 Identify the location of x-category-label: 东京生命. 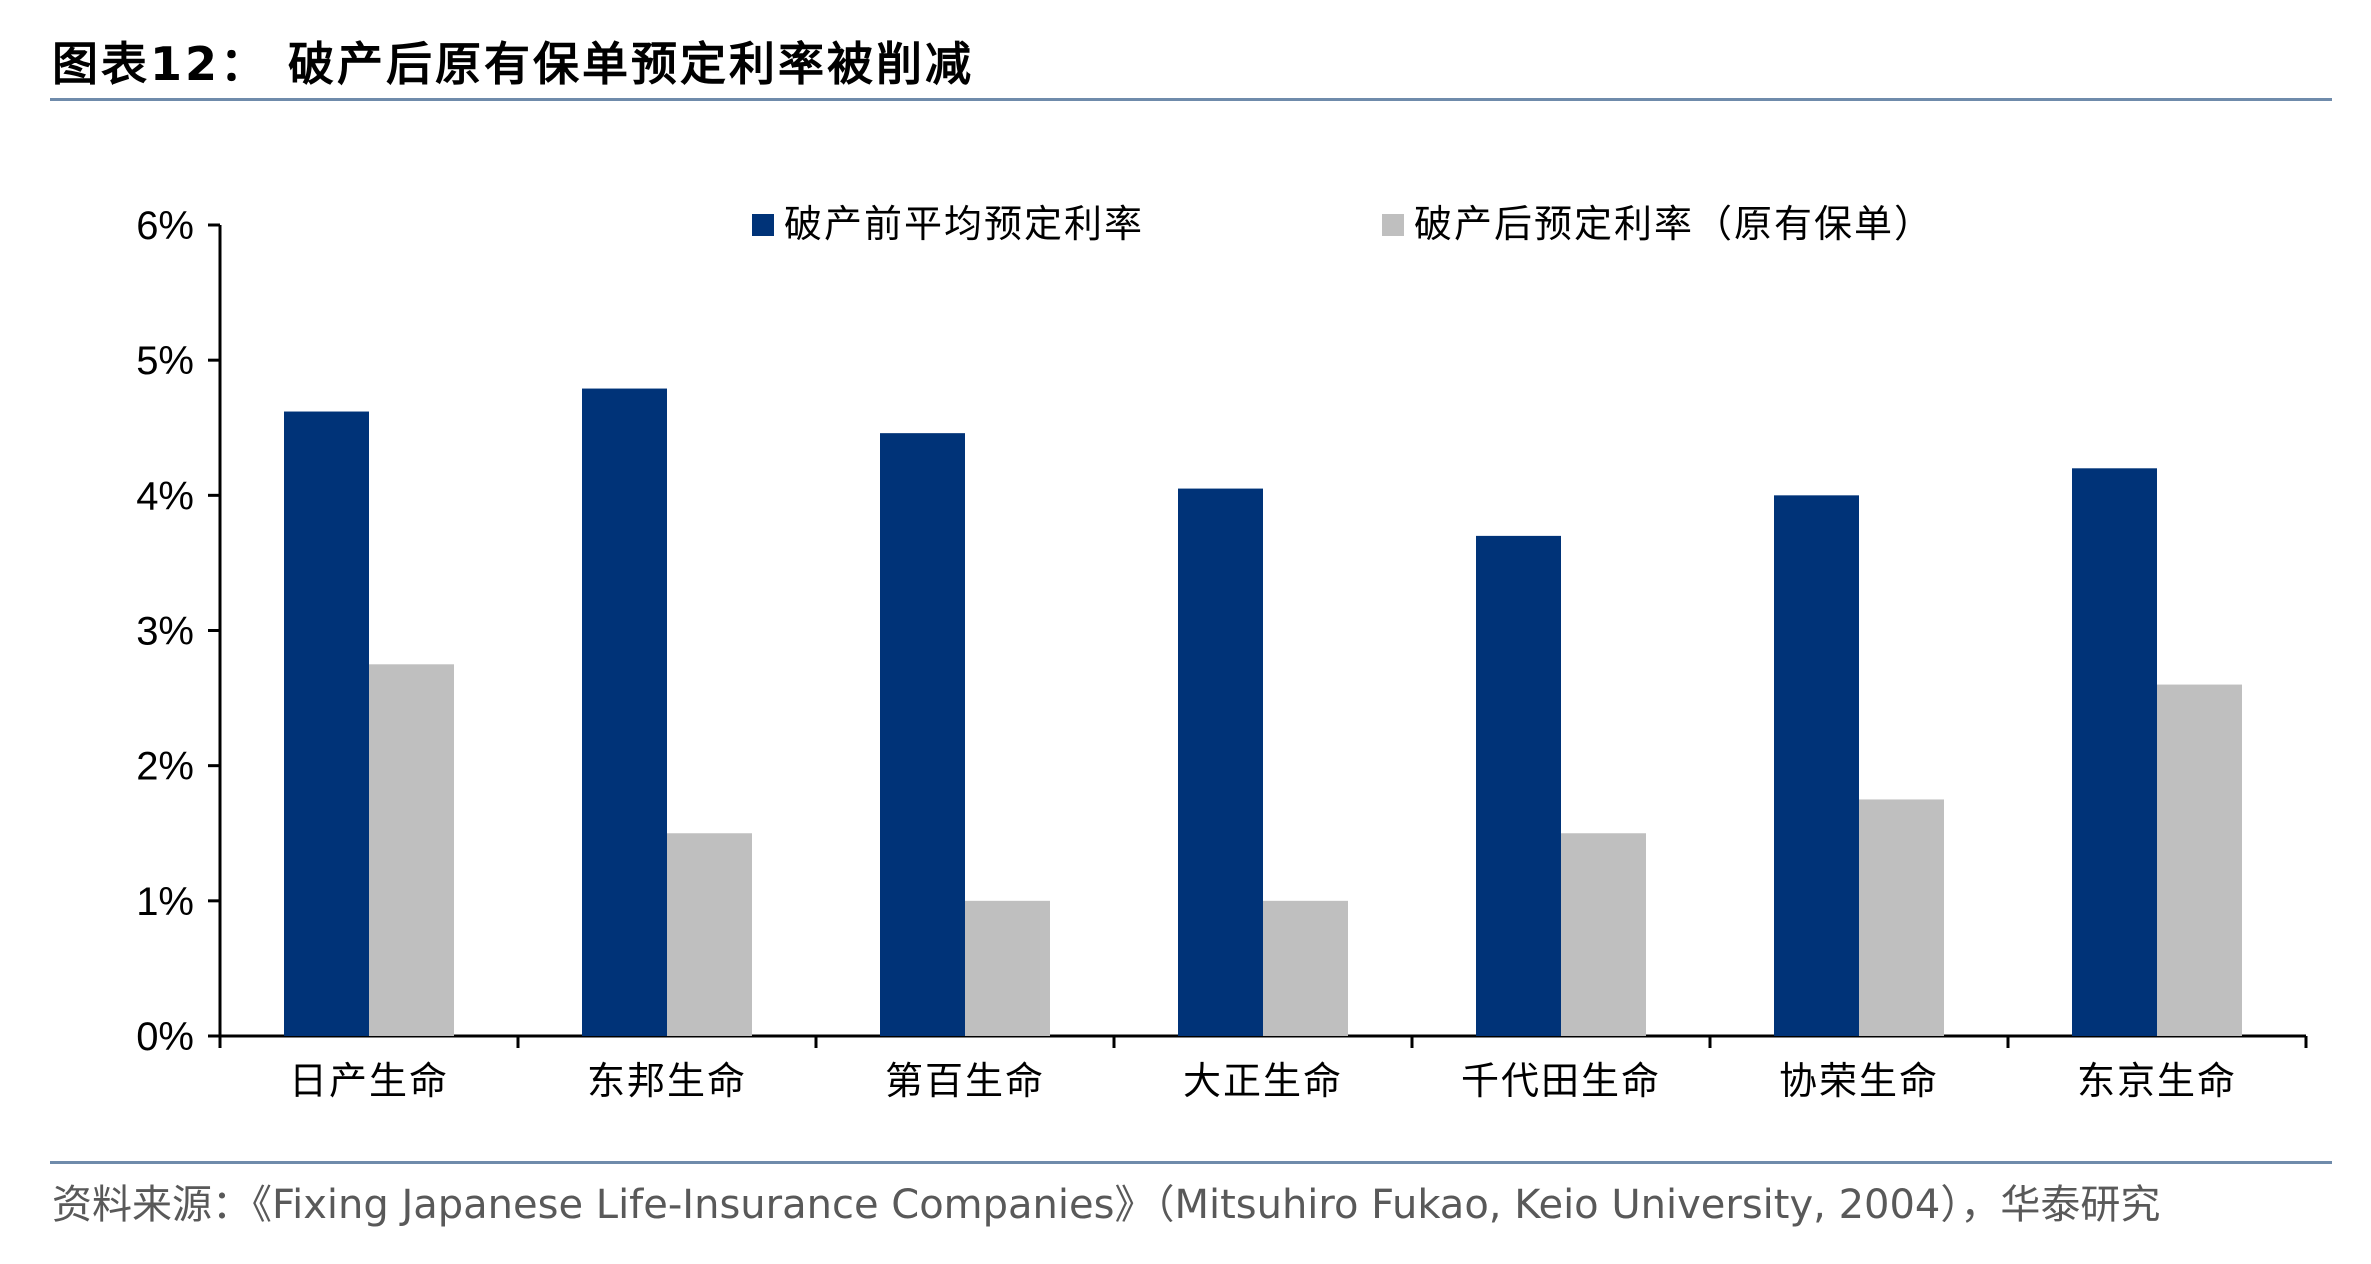
(2157, 1081).